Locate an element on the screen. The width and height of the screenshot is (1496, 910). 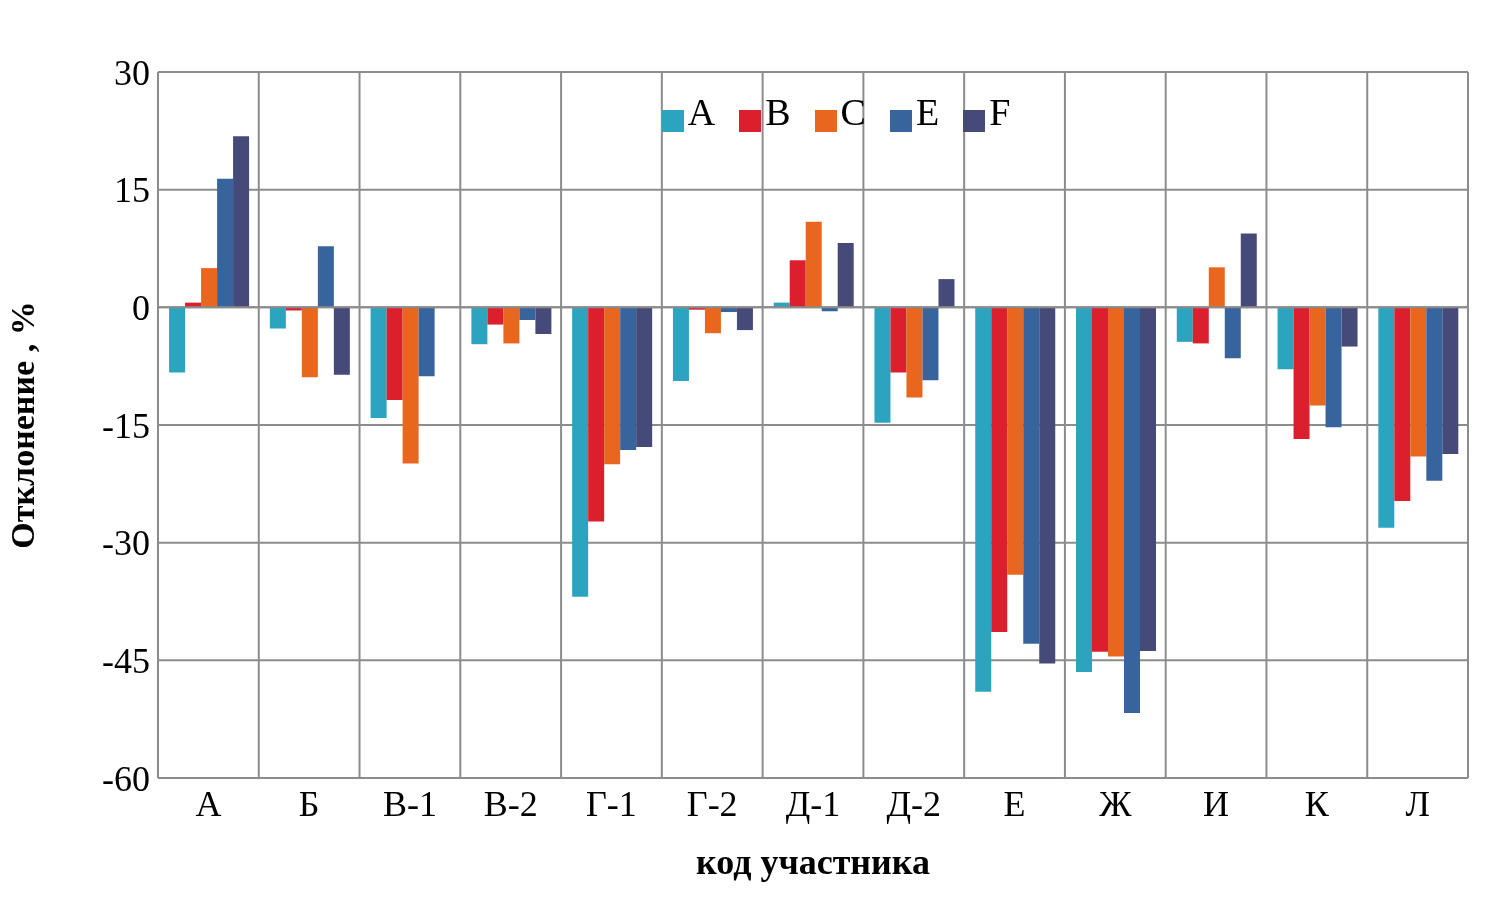
legend-label: B is located at coordinates (778, 112).